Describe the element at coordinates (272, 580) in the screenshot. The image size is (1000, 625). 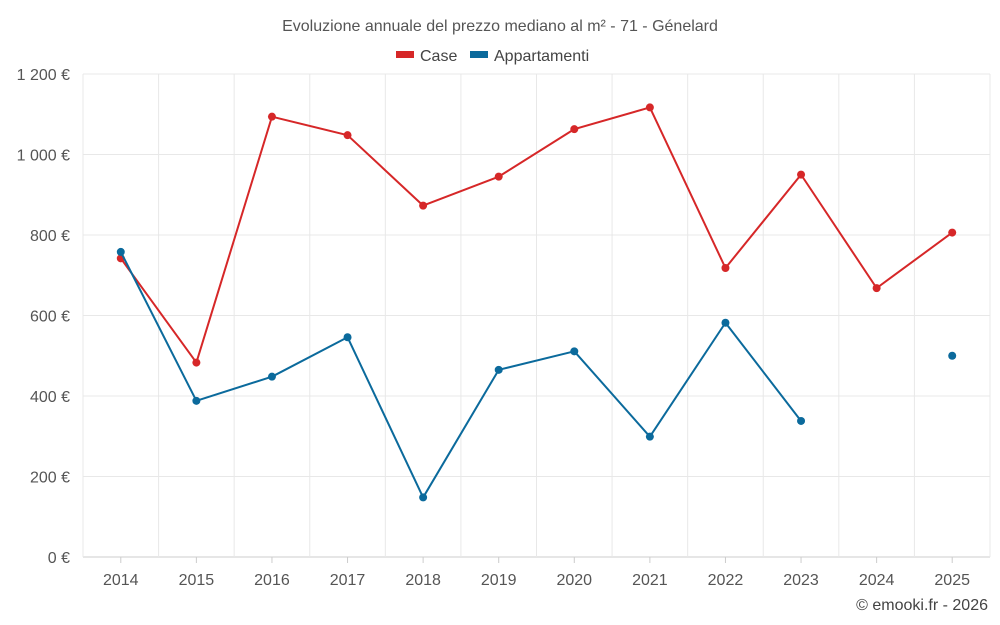
I see `x-tick-label: 2016` at that location.